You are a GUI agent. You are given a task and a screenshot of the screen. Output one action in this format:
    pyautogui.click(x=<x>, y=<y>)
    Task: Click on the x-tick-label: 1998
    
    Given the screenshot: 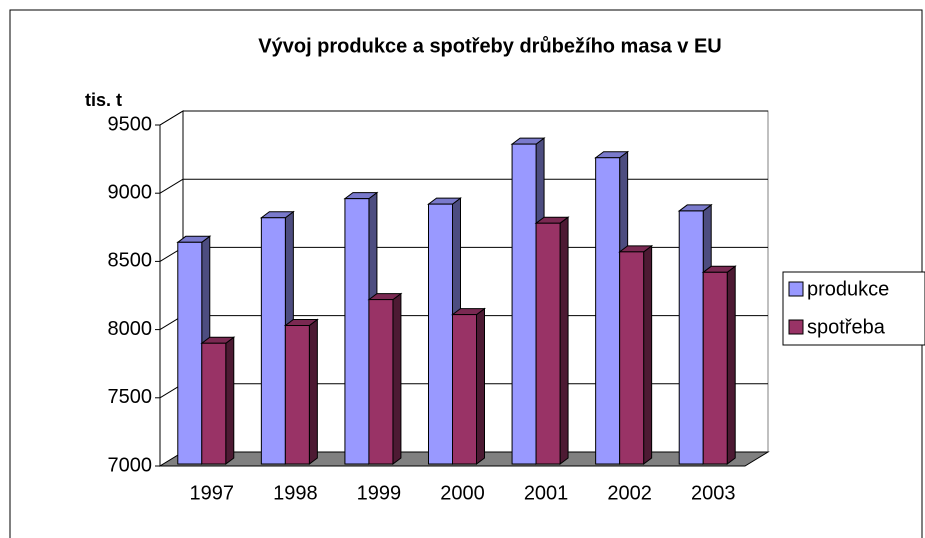 What is the action you would take?
    pyautogui.click(x=295, y=493)
    